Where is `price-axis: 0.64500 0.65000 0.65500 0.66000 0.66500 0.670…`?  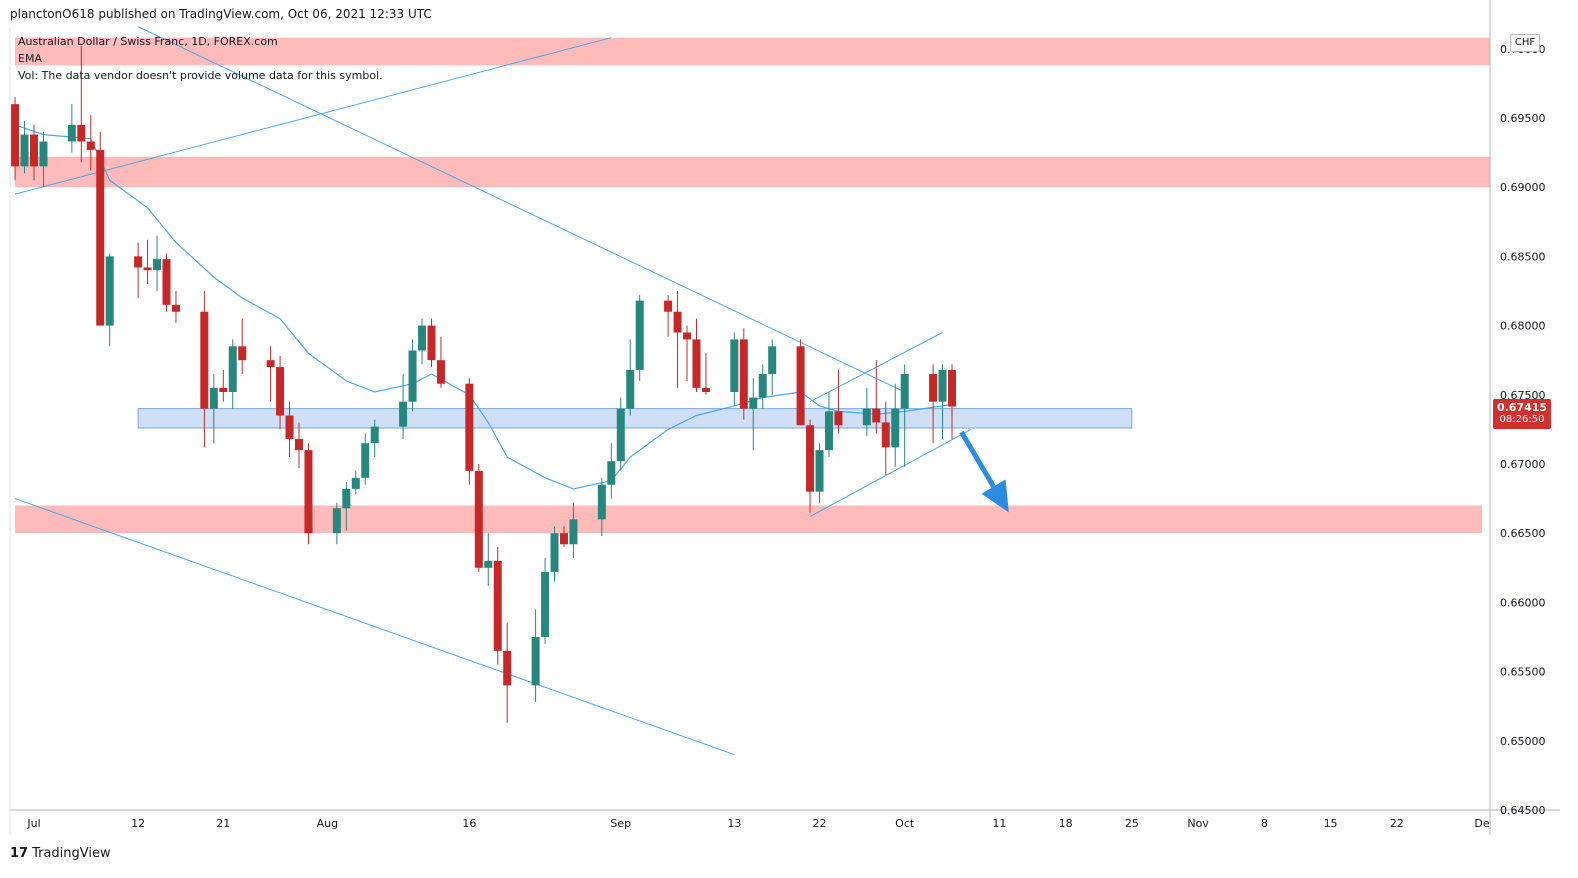
price-axis: 0.64500 0.65000 0.65500 0.66000 0.66500 0.670… is located at coordinates (1523, 430).